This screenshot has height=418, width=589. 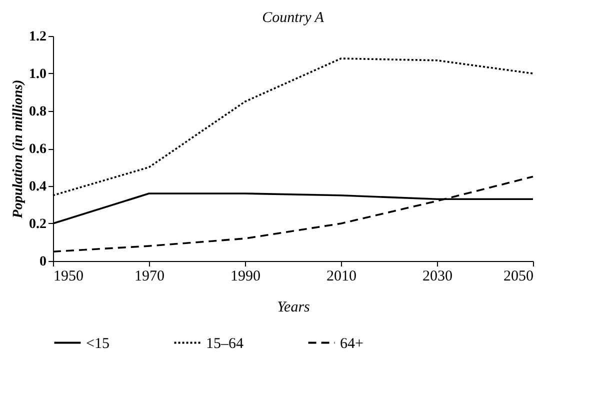 I want to click on x-tick-label: 2010, so click(x=341, y=276).